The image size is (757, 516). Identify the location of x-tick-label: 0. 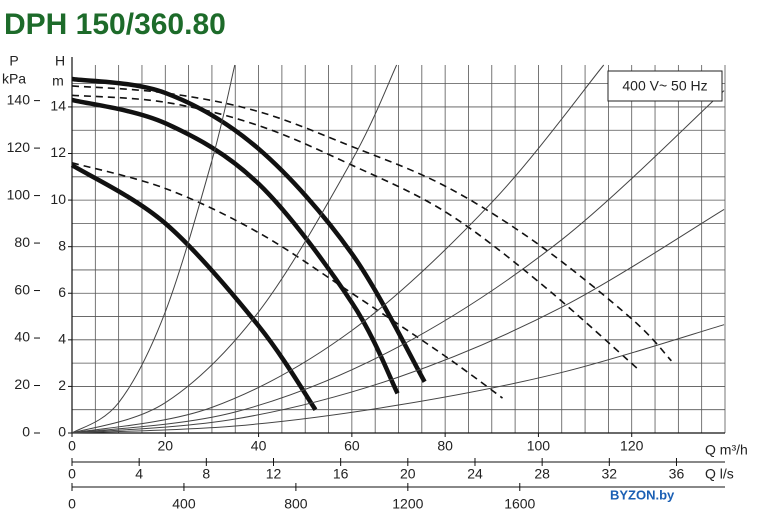
(72, 446).